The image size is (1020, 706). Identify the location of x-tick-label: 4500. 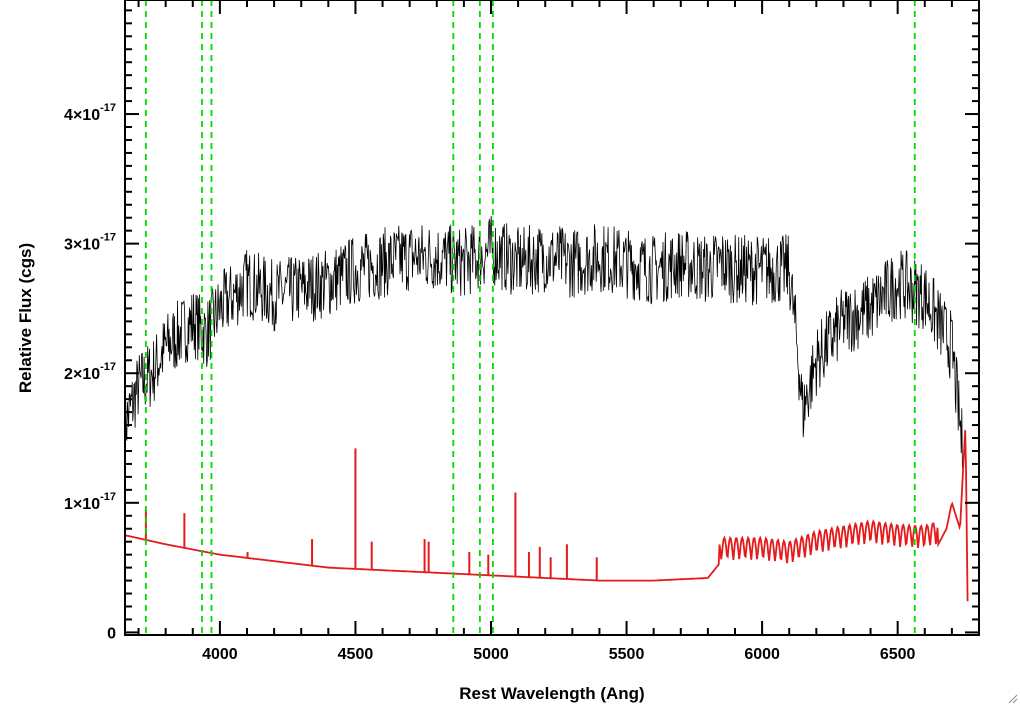
(356, 654).